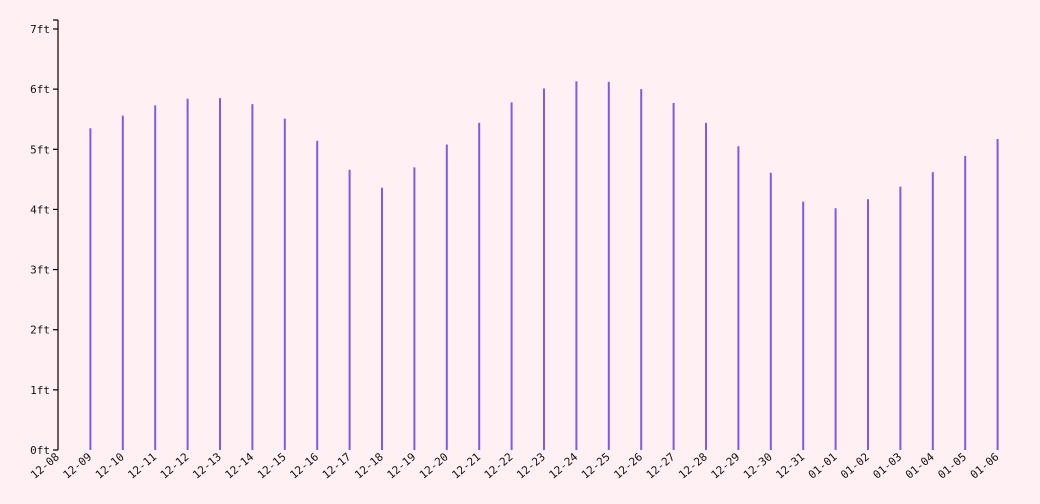 The width and height of the screenshot is (1040, 504). Describe the element at coordinates (790, 465) in the screenshot. I see `x-tick-label: 12-31` at that location.